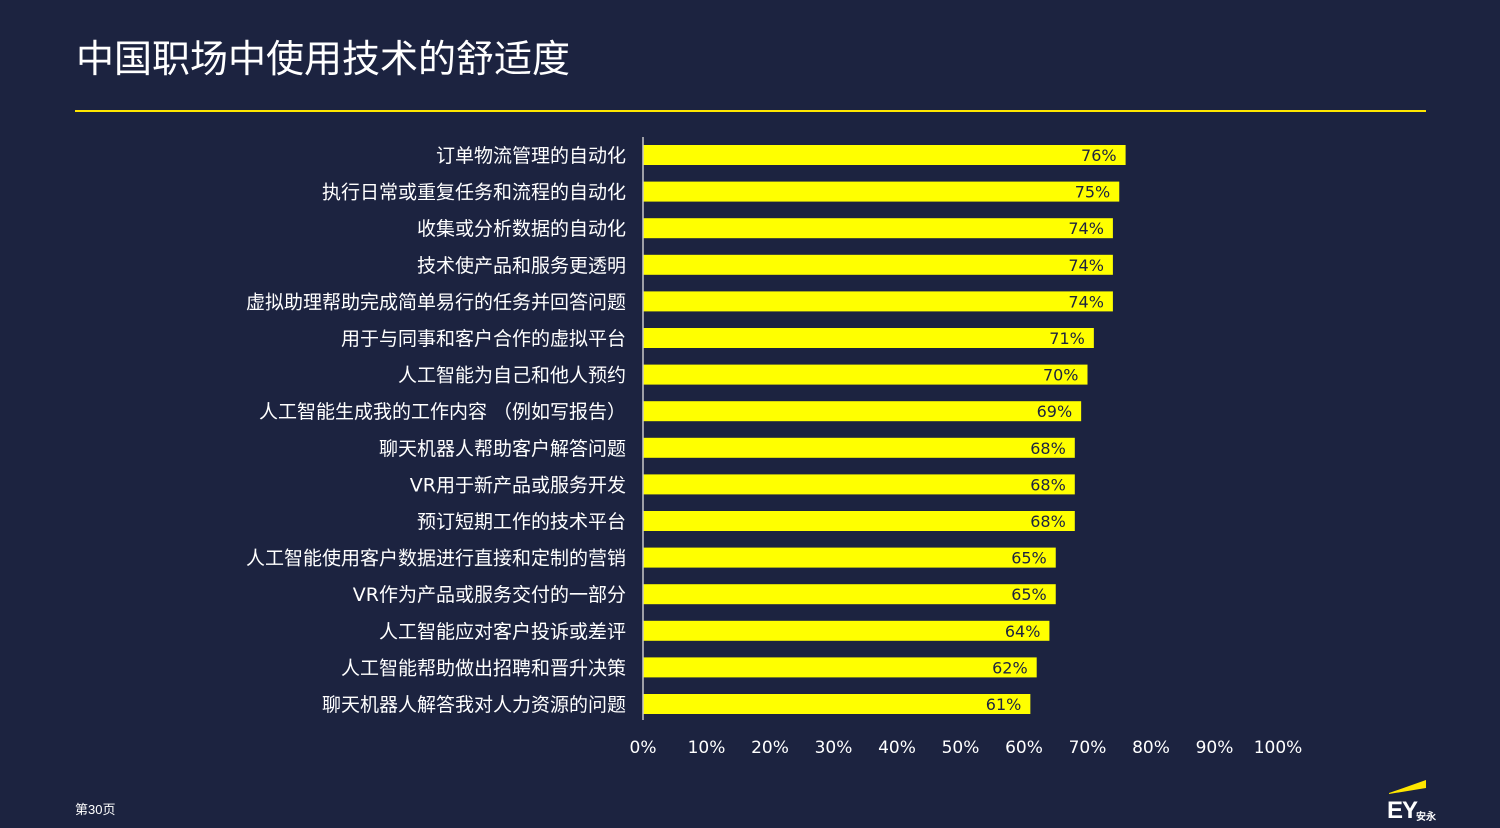  Describe the element at coordinates (1088, 748) in the screenshot. I see `x-tick-label: 70%` at that location.